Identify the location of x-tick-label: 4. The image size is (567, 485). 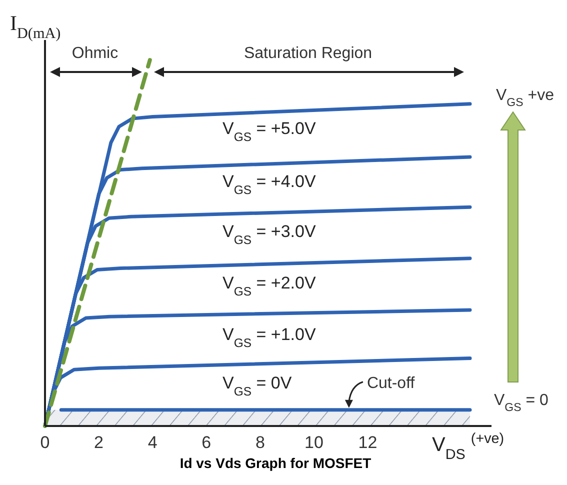
(153, 442).